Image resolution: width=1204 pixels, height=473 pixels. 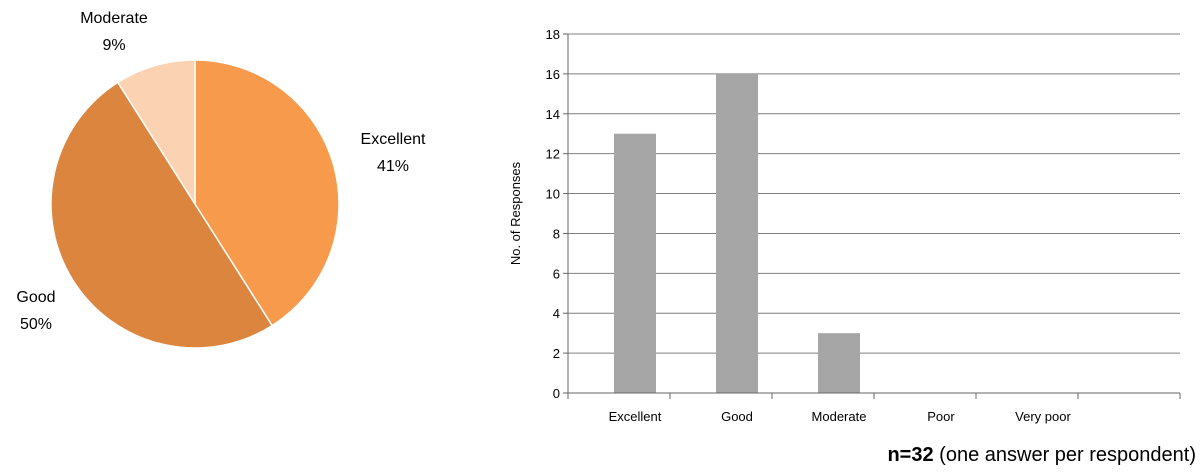 What do you see at coordinates (393, 166) in the screenshot?
I see `pie-value-label-excellent: 41%` at bounding box center [393, 166].